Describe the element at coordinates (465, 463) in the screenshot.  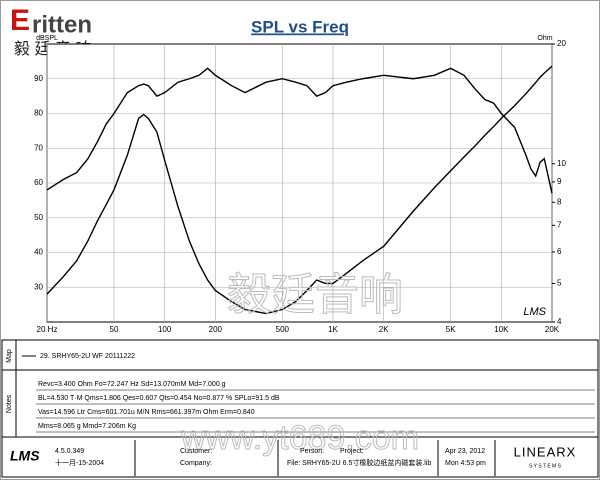
I see `time: Mon 4:53 pm` at that location.